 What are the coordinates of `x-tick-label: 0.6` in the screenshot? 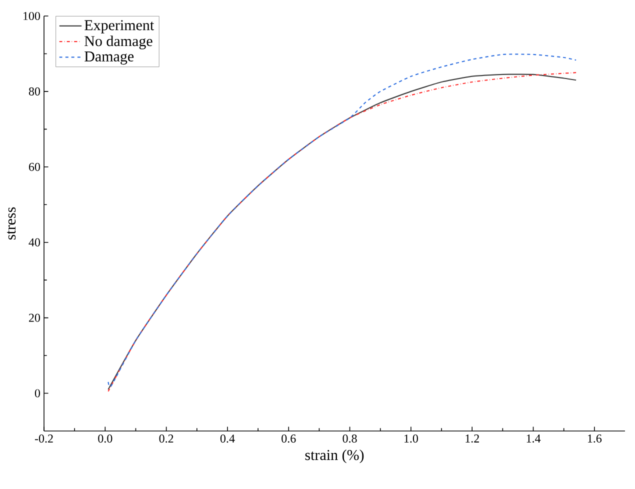 It's located at (289, 438).